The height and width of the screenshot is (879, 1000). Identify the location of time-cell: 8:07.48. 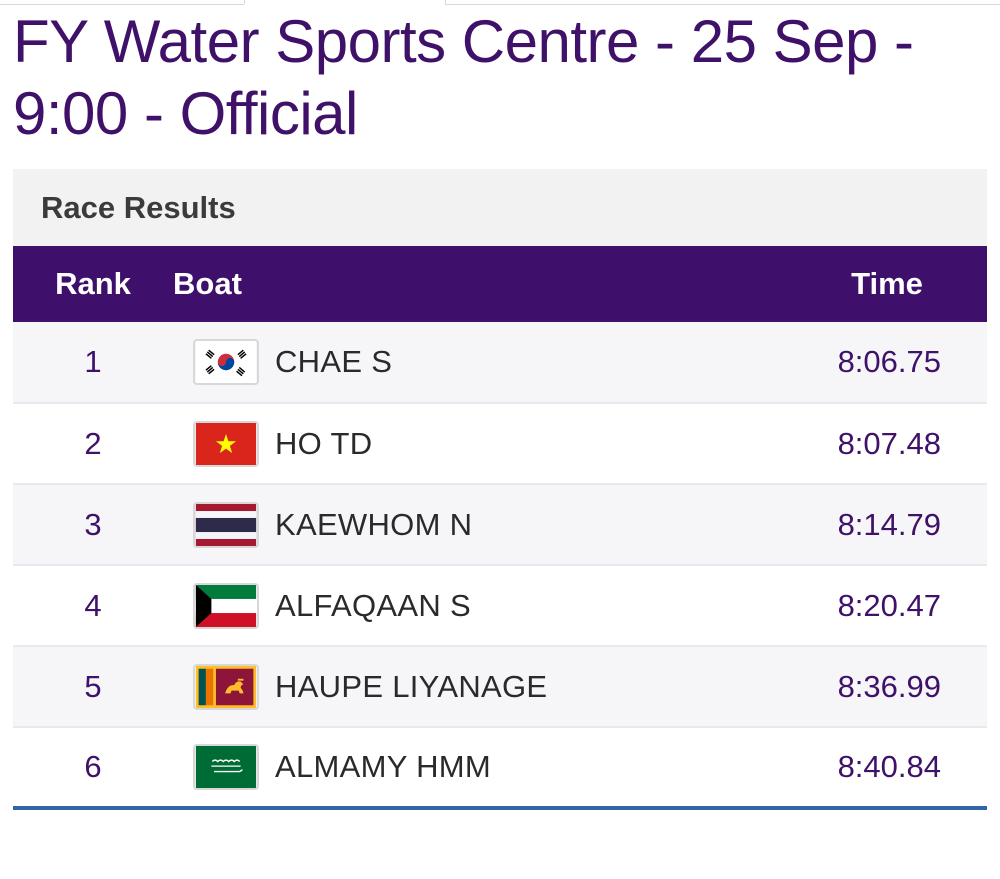
(889, 443).